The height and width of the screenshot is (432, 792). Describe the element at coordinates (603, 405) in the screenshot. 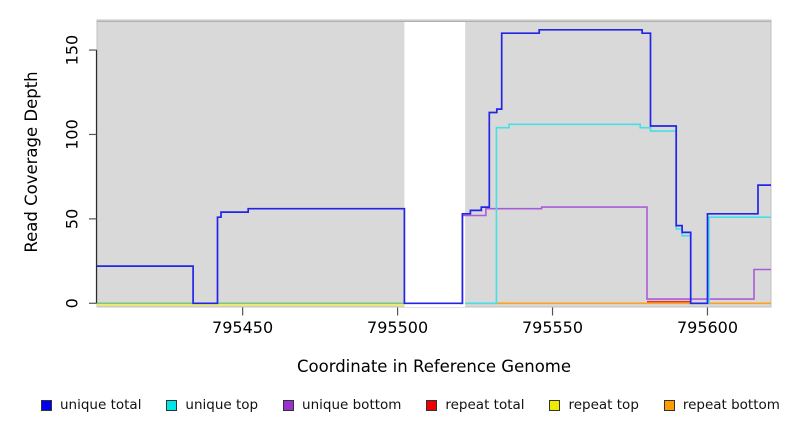

I see `legend-label: repeat top` at that location.